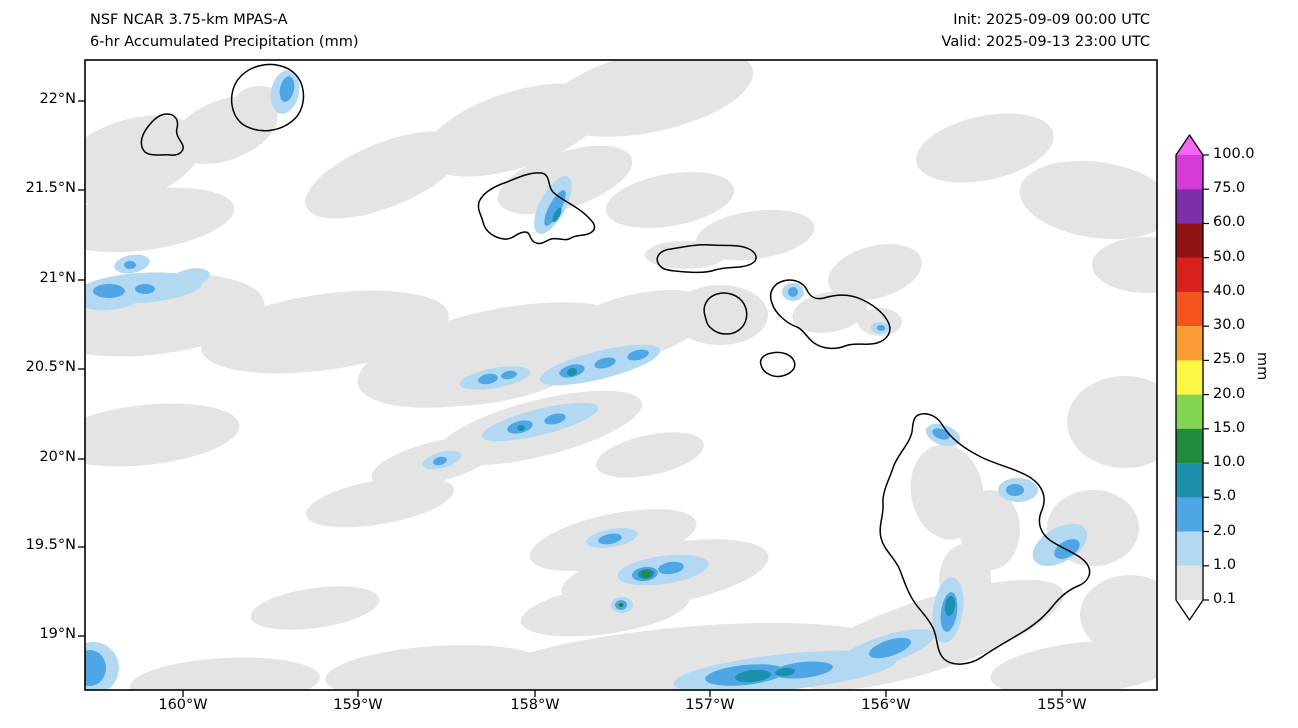  Describe the element at coordinates (81, 368) in the screenshot. I see `y-tick-marks` at that location.